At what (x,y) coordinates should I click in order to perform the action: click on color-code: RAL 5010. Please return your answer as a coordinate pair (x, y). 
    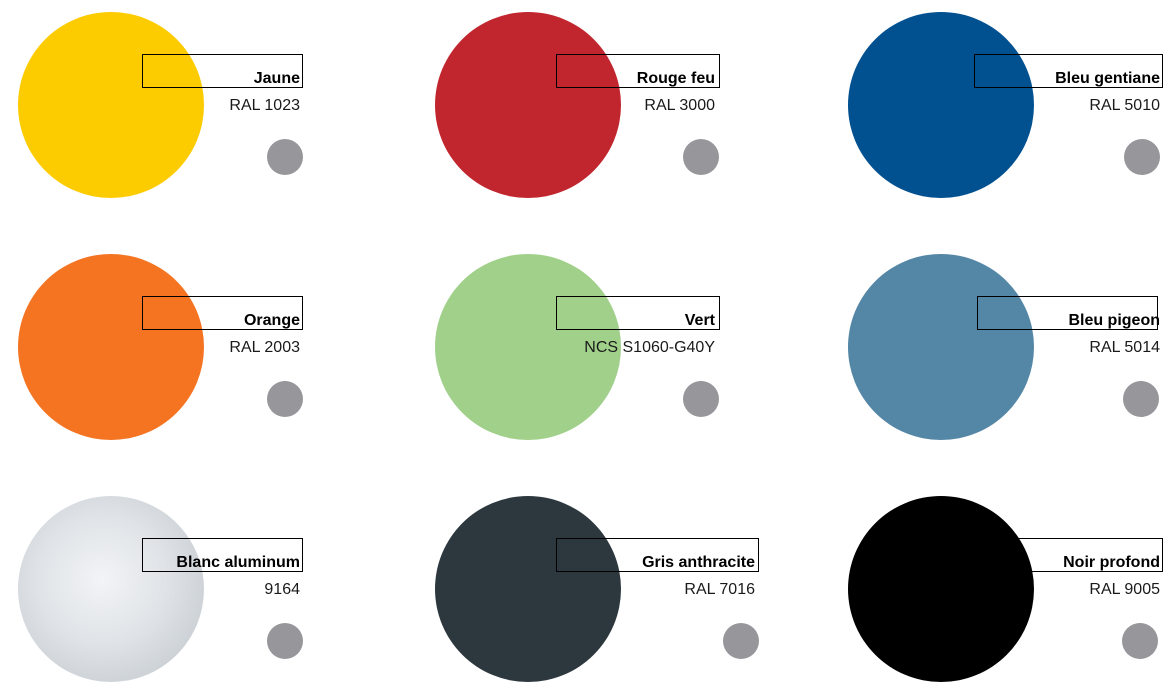
    Looking at the image, I should click on (1124, 105).